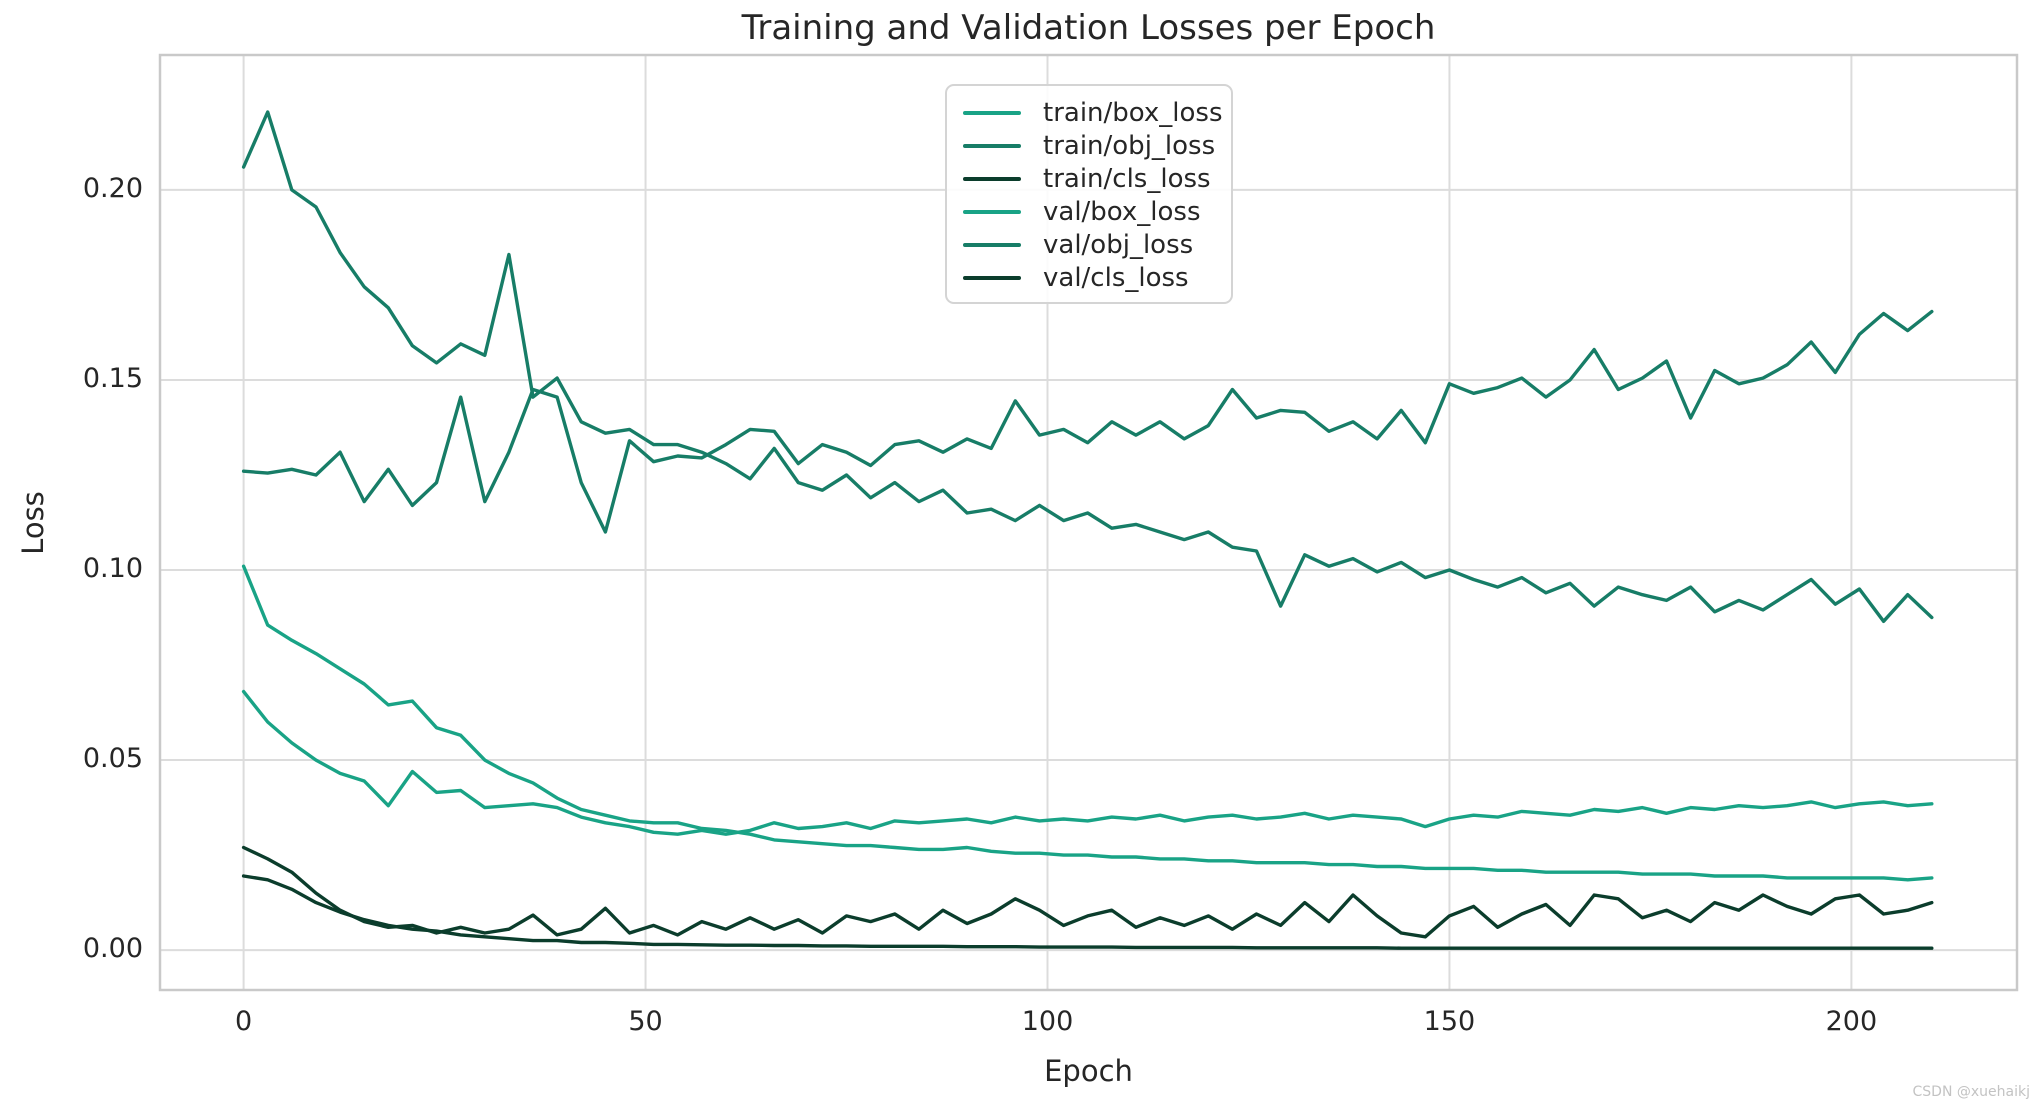  I want to click on x-axis-label: Epoch, so click(1088, 1071).